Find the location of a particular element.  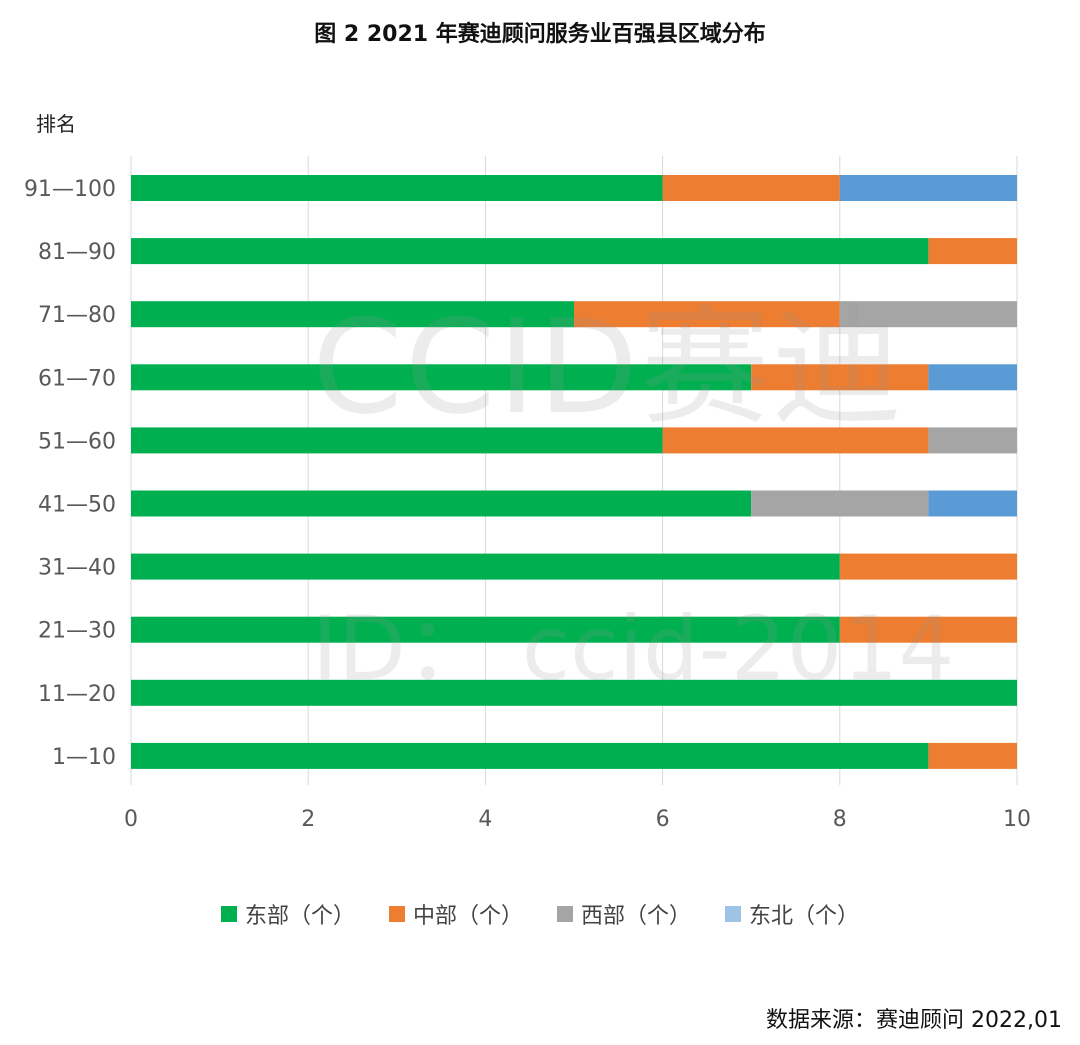

watermark-text: CCID赛迪 is located at coordinates (608, 367).